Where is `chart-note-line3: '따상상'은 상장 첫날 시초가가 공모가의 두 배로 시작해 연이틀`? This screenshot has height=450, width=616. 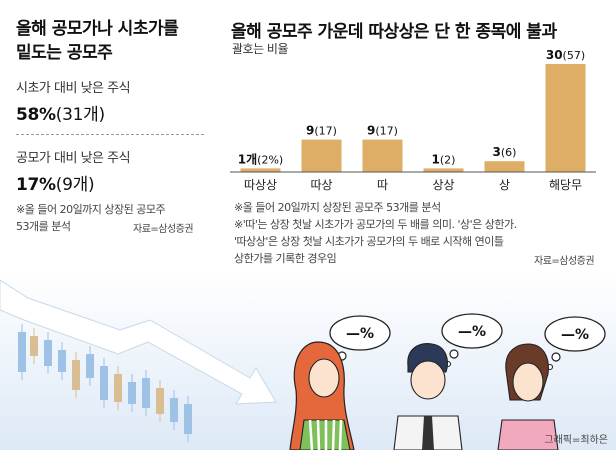 chart-note-line3: '따상상'은 상장 첫날 시초가가 공모가의 두 배로 시작해 연이틀 is located at coordinates (369, 241).